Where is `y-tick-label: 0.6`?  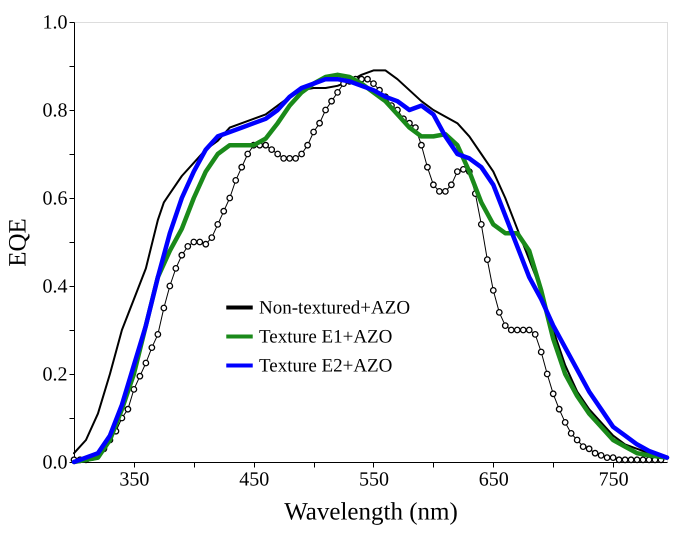 y-tick-label: 0.6 is located at coordinates (55, 199).